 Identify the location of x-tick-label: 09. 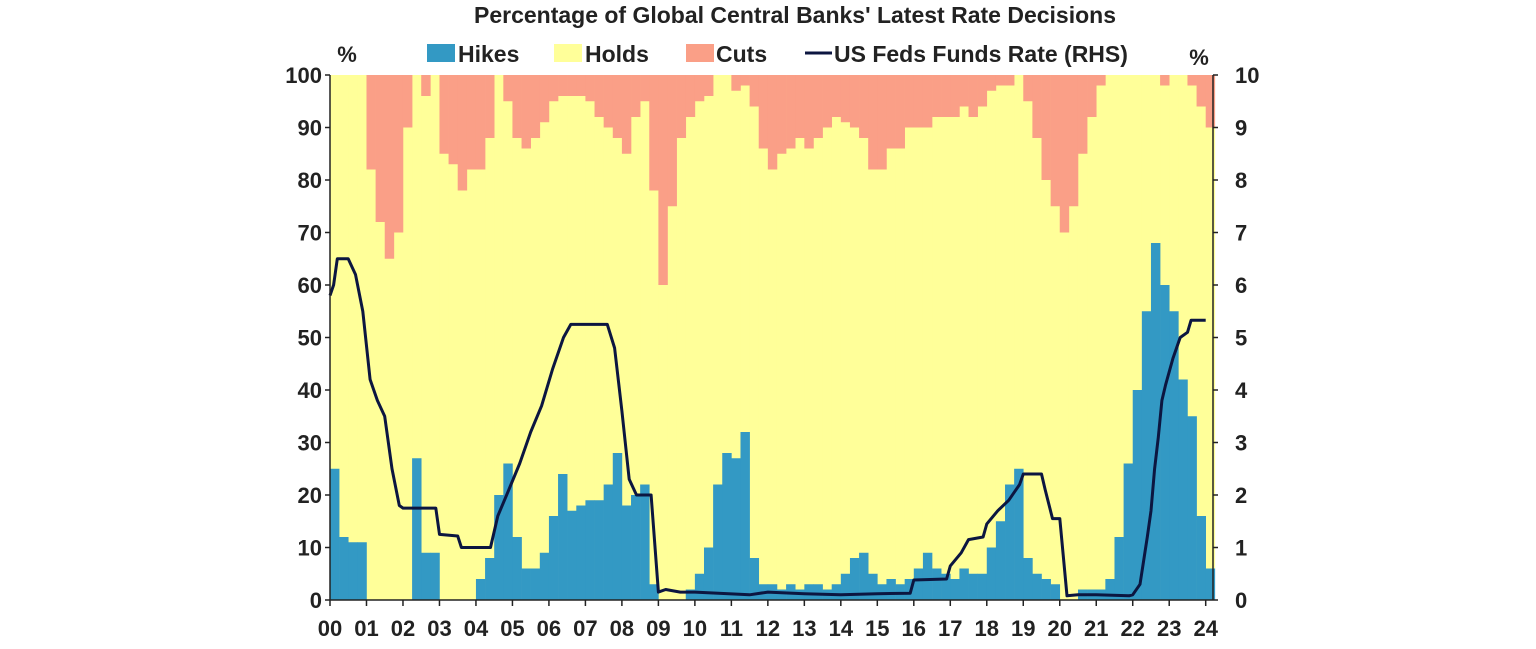
(658, 628).